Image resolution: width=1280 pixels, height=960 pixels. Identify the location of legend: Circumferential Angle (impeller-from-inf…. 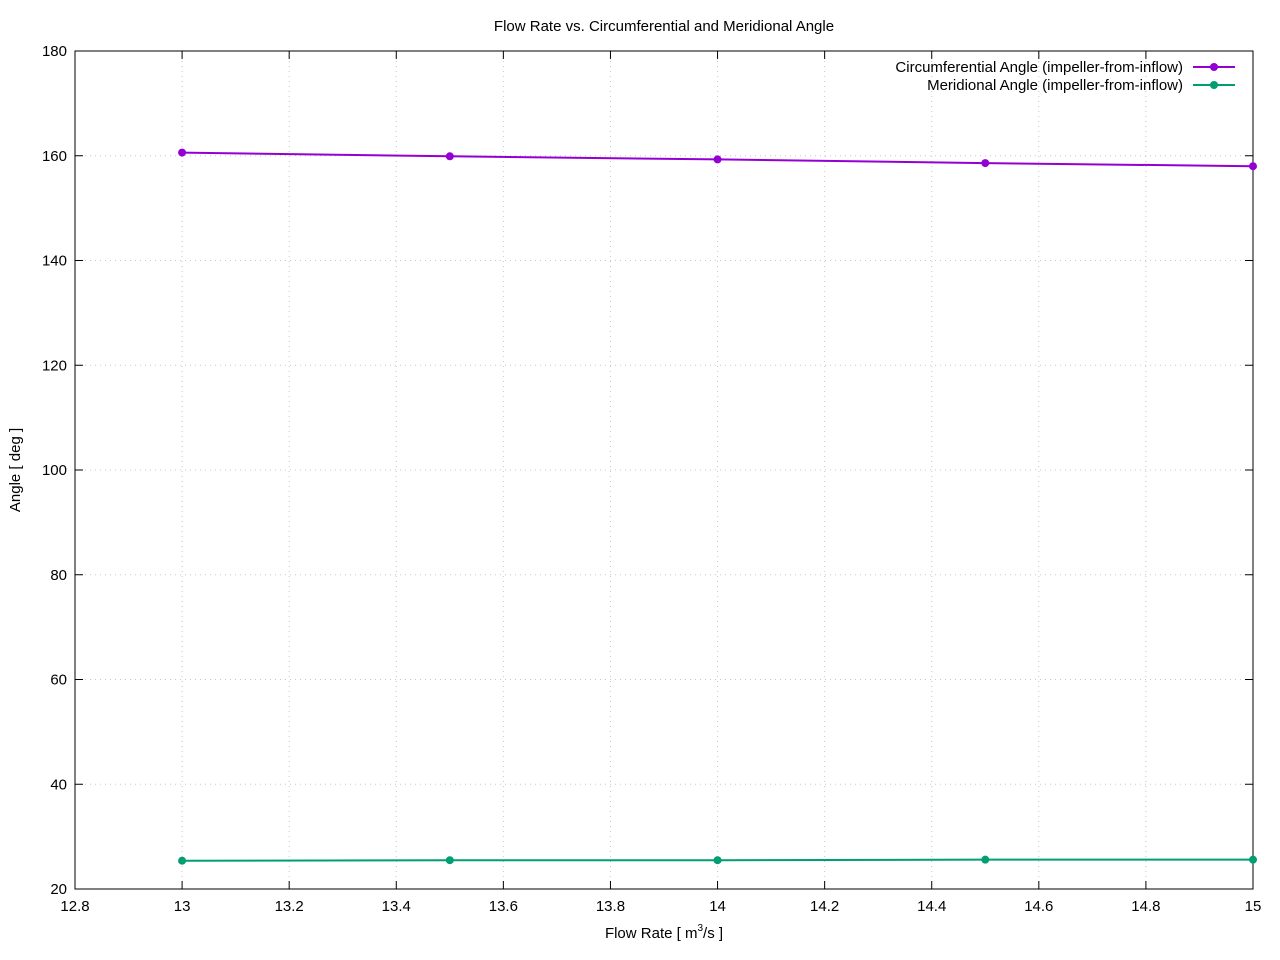
(1065, 76).